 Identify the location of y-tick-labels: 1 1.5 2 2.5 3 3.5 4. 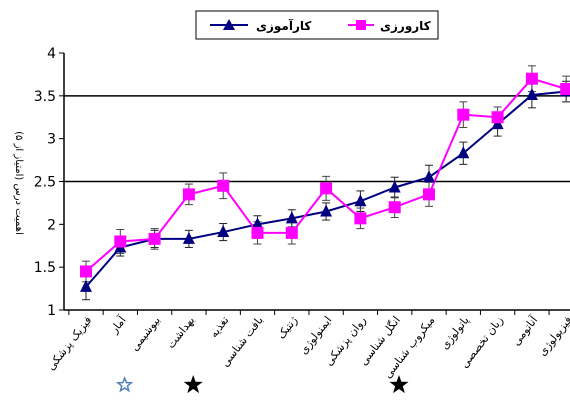
(45, 182).